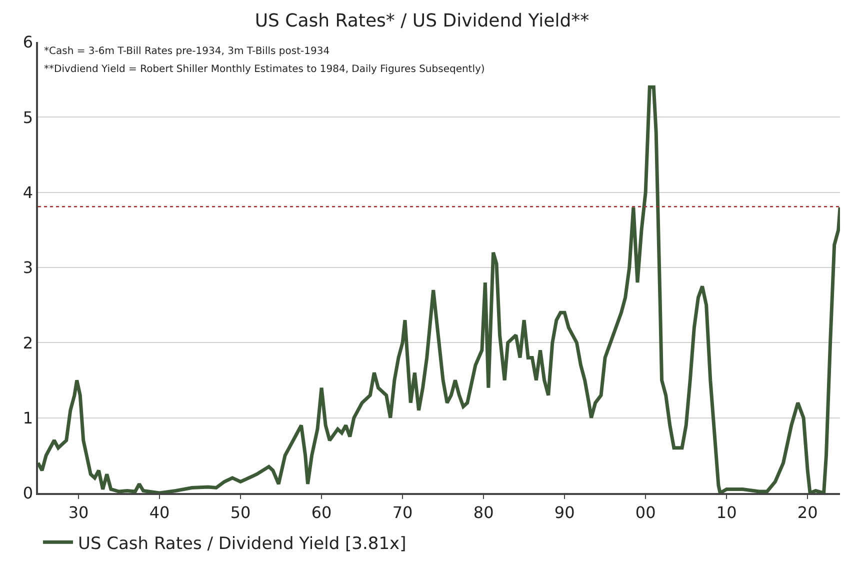  Describe the element at coordinates (28, 42) in the screenshot. I see `y-tick-label: 6` at that location.